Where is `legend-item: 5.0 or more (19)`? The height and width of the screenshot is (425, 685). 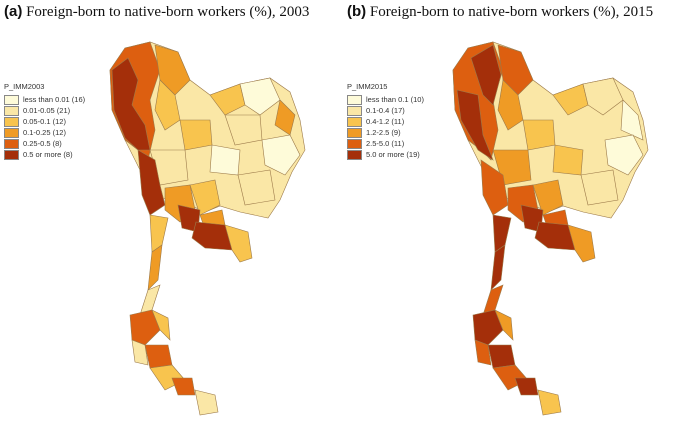 legend-item: 5.0 or more (19) is located at coordinates (385, 154).